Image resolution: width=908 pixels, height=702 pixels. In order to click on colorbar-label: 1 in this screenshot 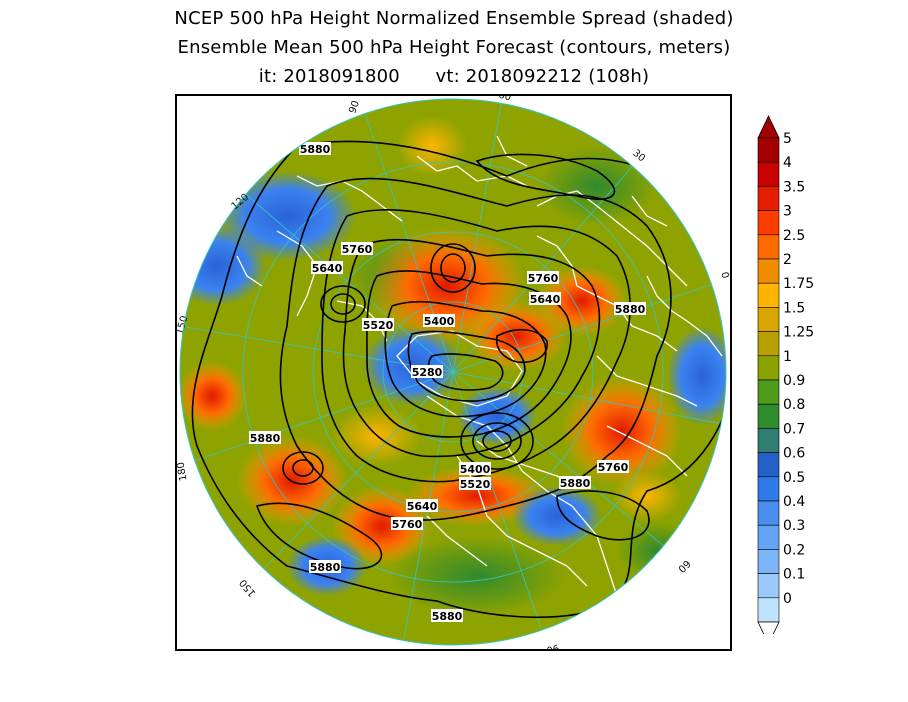, I will do `click(787, 357)`.